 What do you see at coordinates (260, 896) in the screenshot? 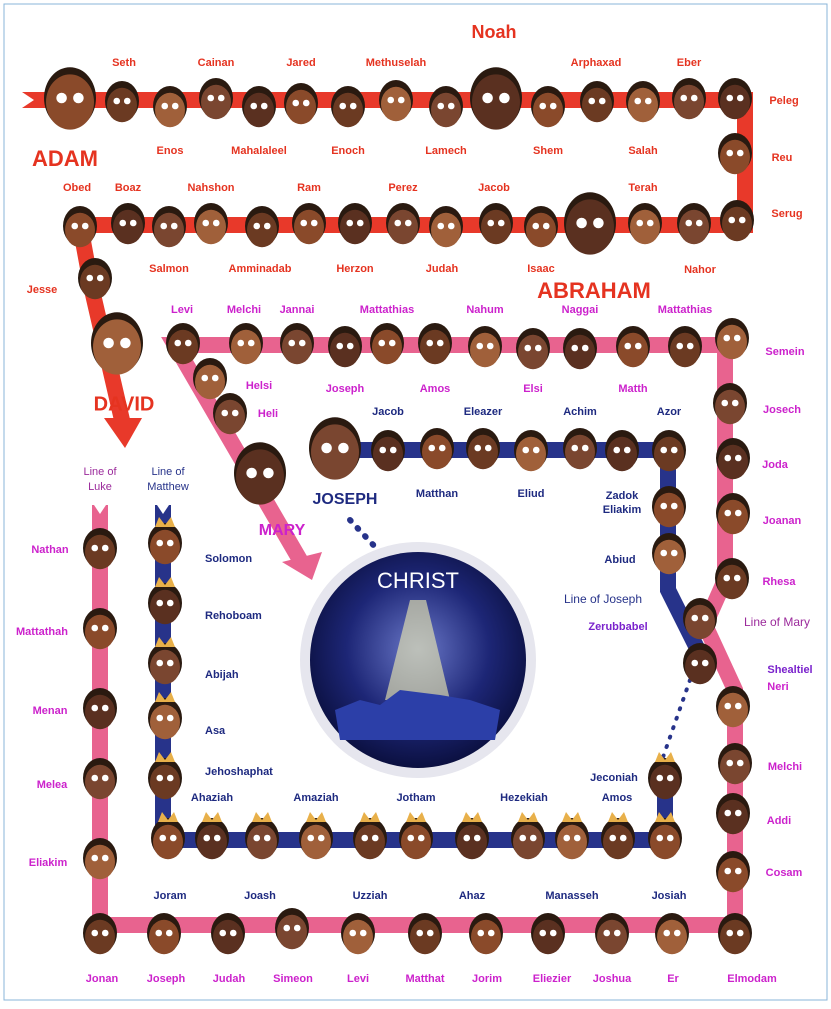
I see `person-name: Joash` at bounding box center [260, 896].